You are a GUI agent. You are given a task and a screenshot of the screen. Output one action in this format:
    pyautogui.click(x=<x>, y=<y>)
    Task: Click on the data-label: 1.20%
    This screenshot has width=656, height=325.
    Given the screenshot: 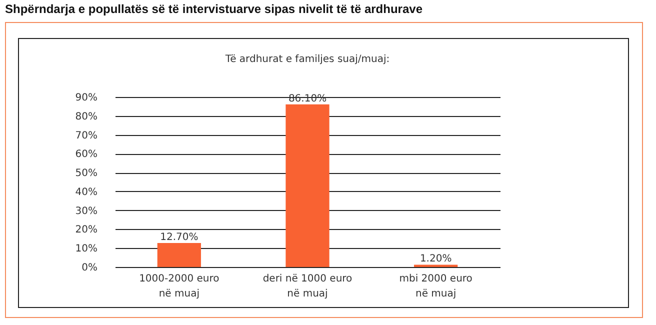 What is the action you would take?
    pyautogui.click(x=436, y=259)
    